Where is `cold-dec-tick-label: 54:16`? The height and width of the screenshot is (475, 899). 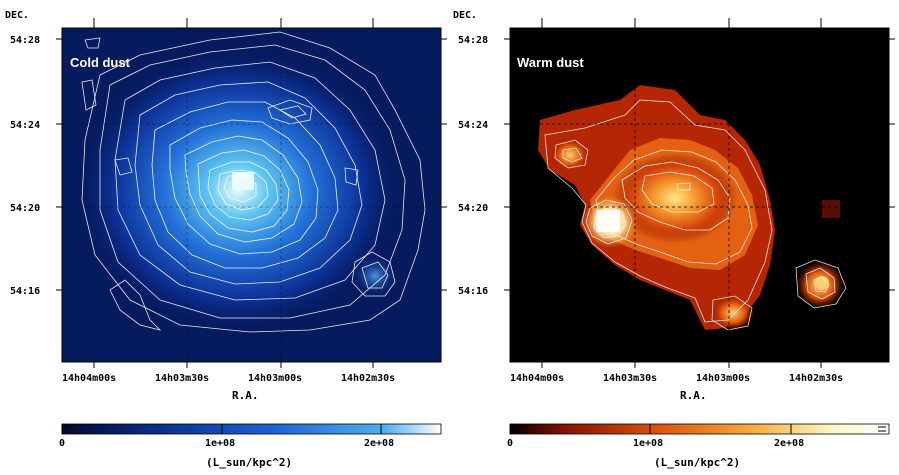
cold-dec-tick-label: 54:16 is located at coordinates (25, 291).